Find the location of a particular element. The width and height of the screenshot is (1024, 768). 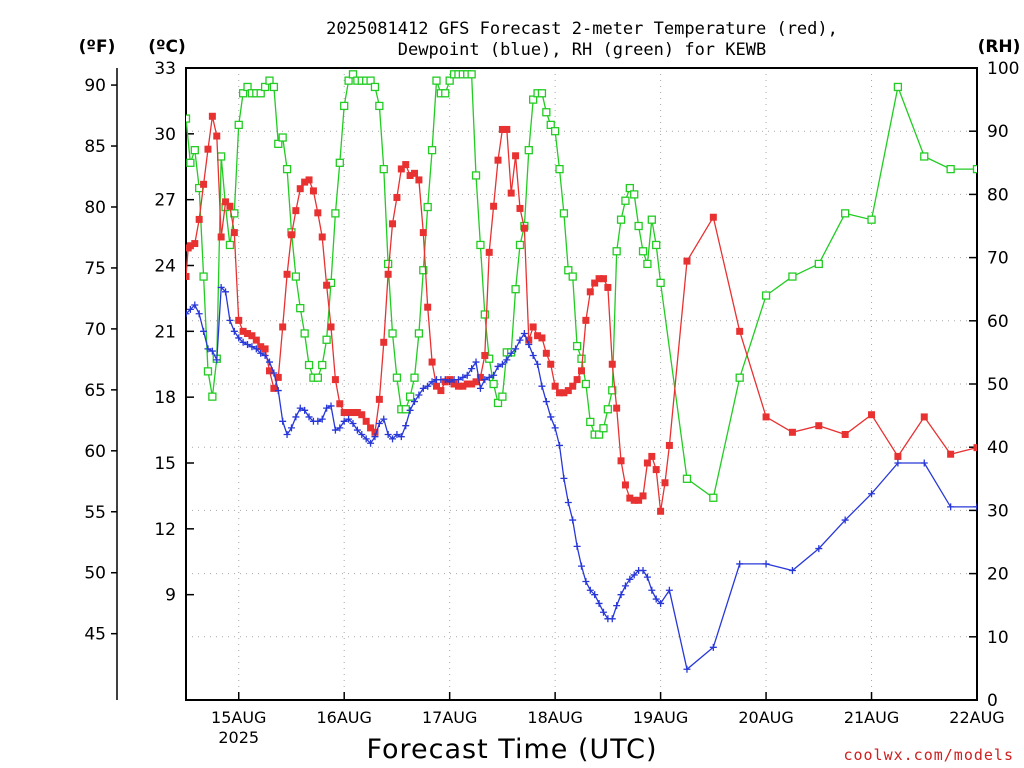

x-tick-label: 15AUG is located at coordinates (238, 717).